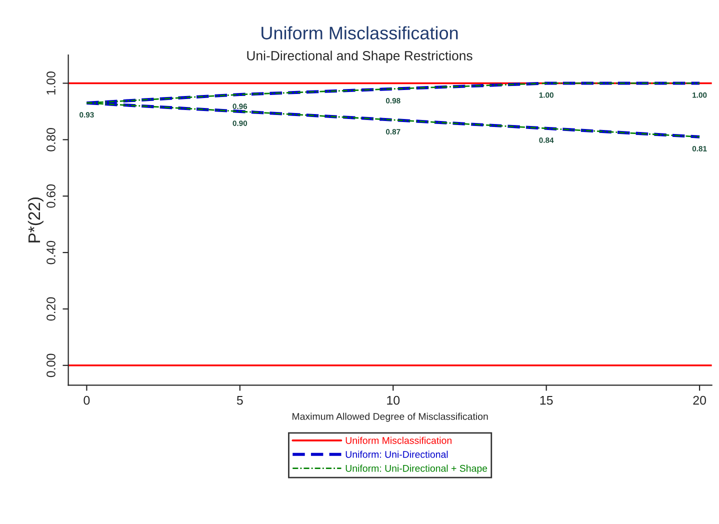  Describe the element at coordinates (51, 366) in the screenshot. I see `y-tick-label: 0.00` at that location.